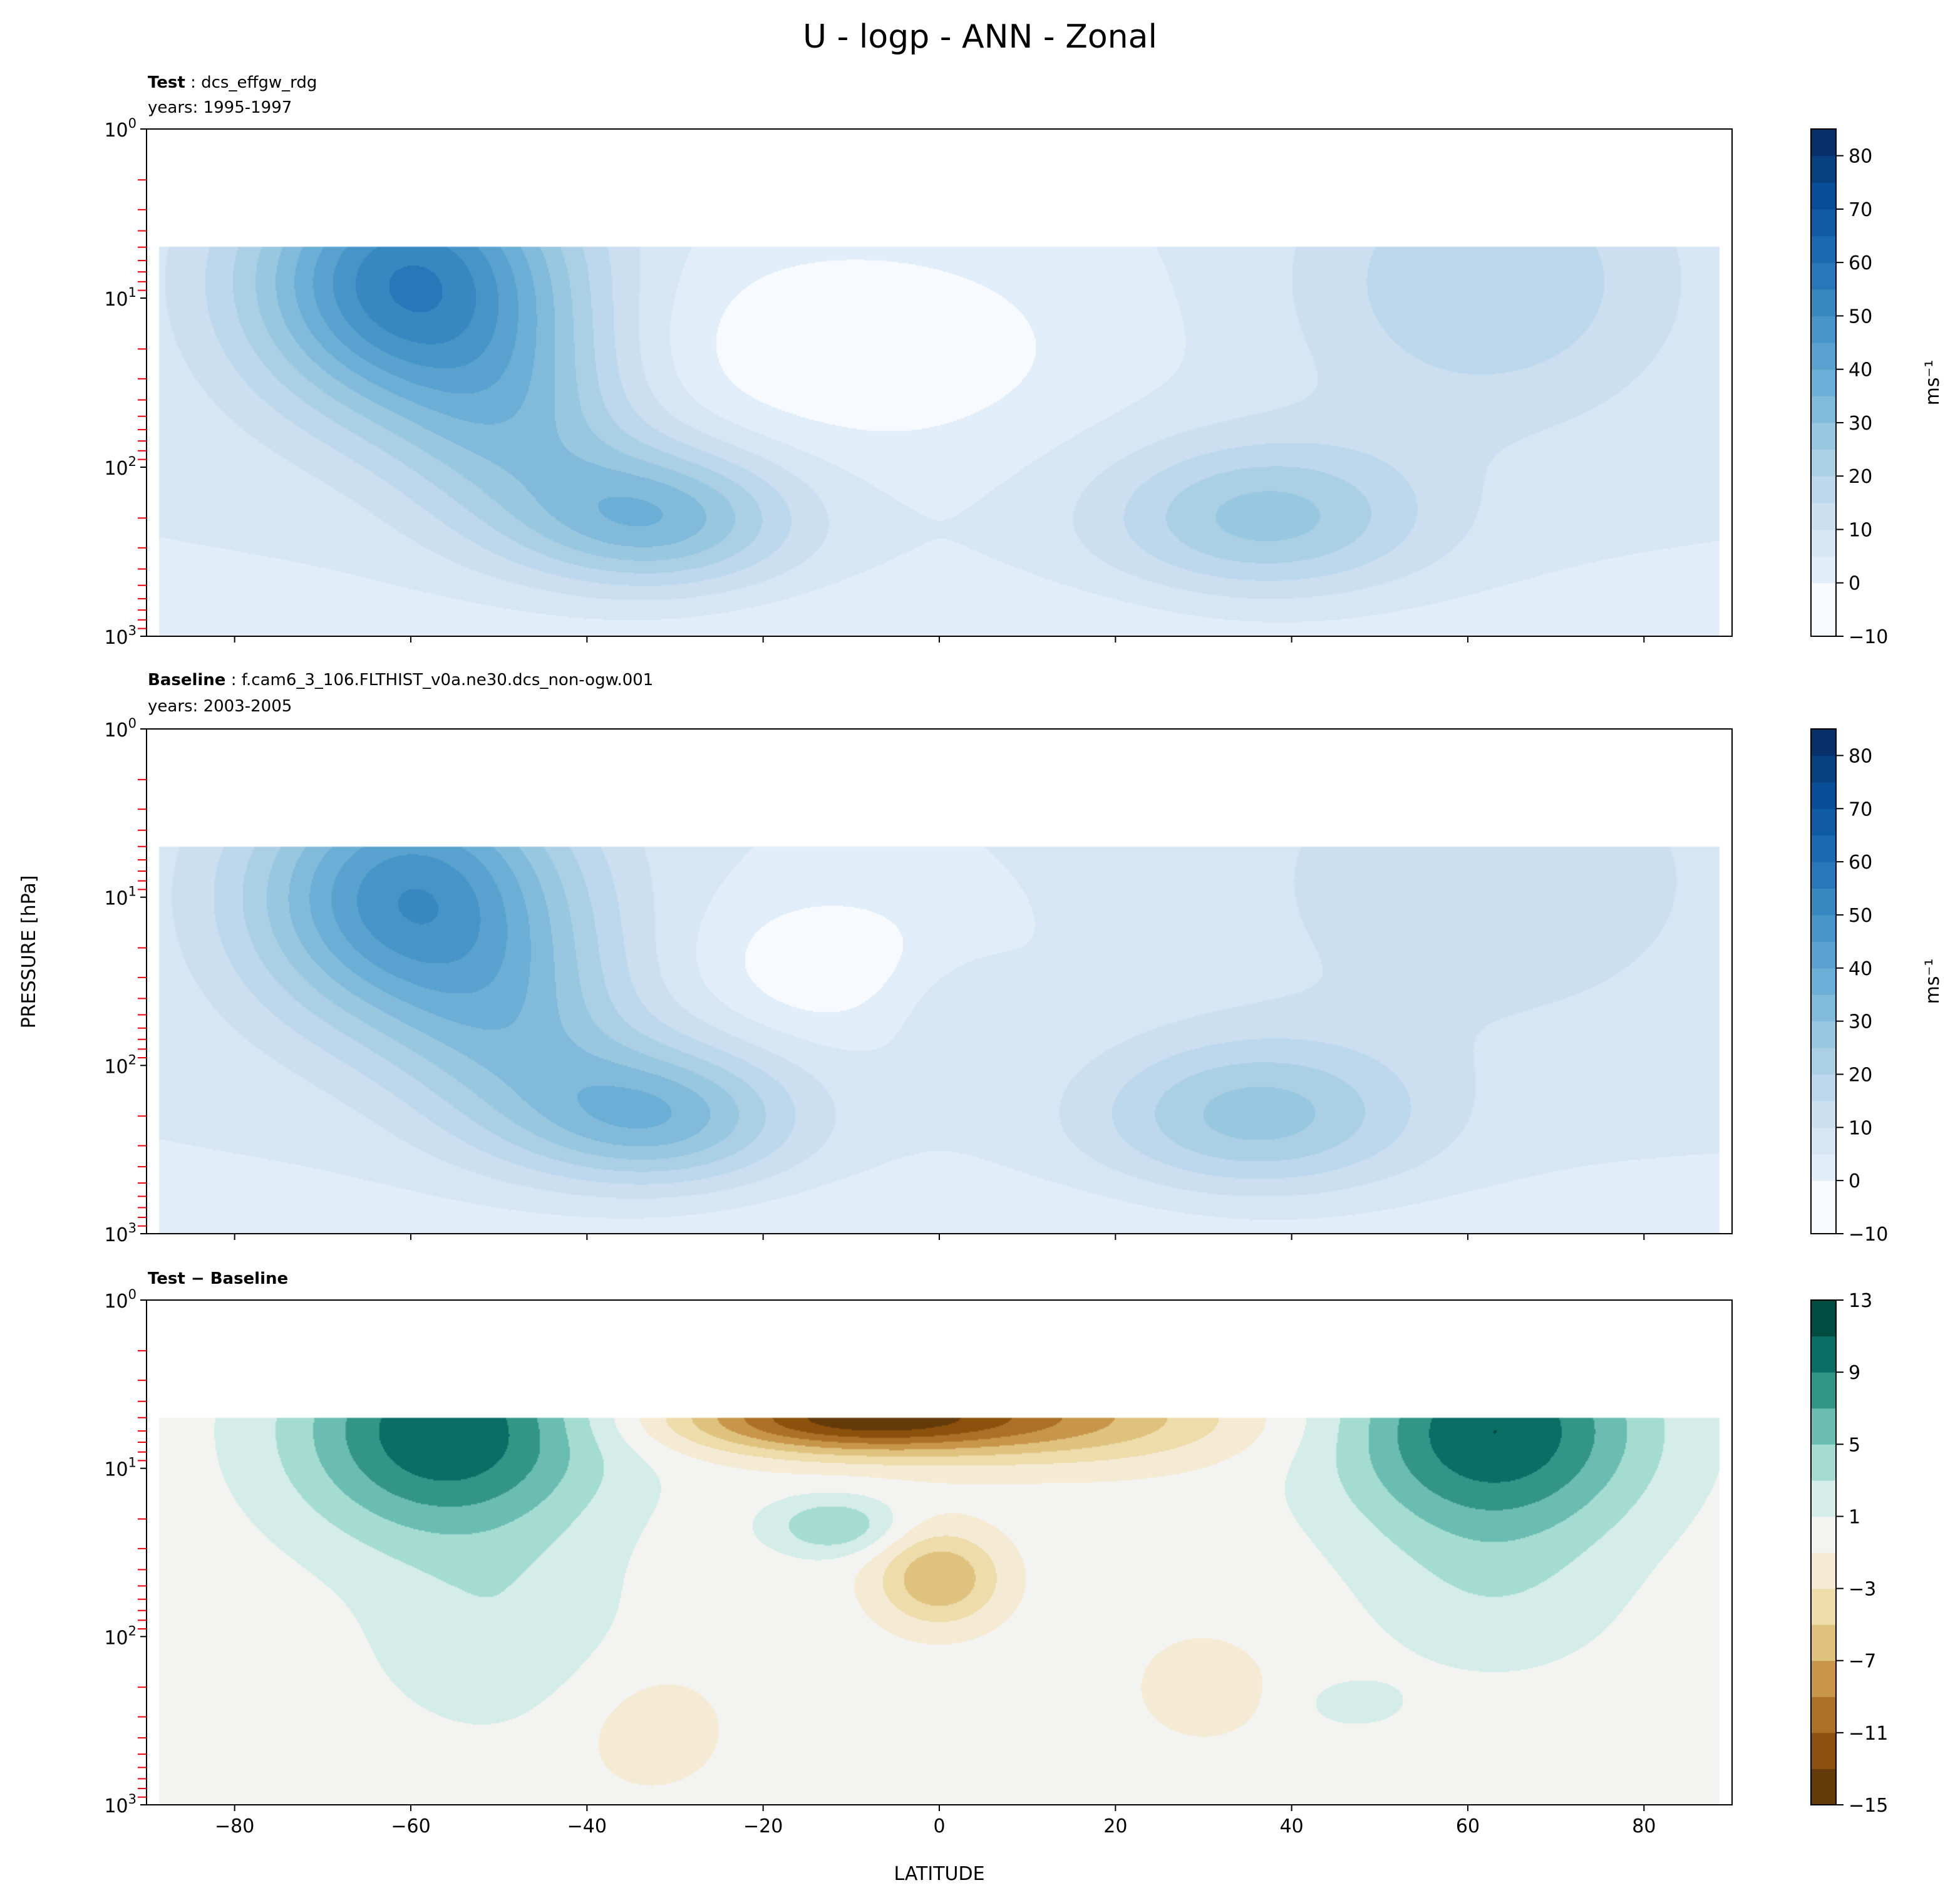  What do you see at coordinates (234, 1826) in the screenshot?
I see `x-tick-label: −80` at bounding box center [234, 1826].